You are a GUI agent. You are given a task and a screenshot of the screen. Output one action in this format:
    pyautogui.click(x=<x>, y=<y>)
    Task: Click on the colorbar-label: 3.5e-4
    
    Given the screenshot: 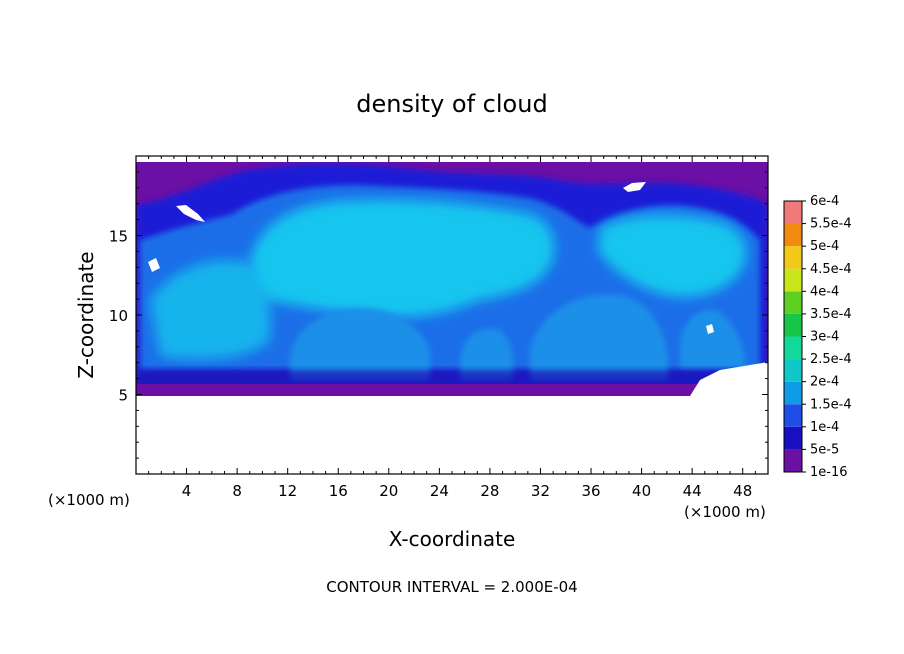 What is the action you would take?
    pyautogui.click(x=831, y=314)
    